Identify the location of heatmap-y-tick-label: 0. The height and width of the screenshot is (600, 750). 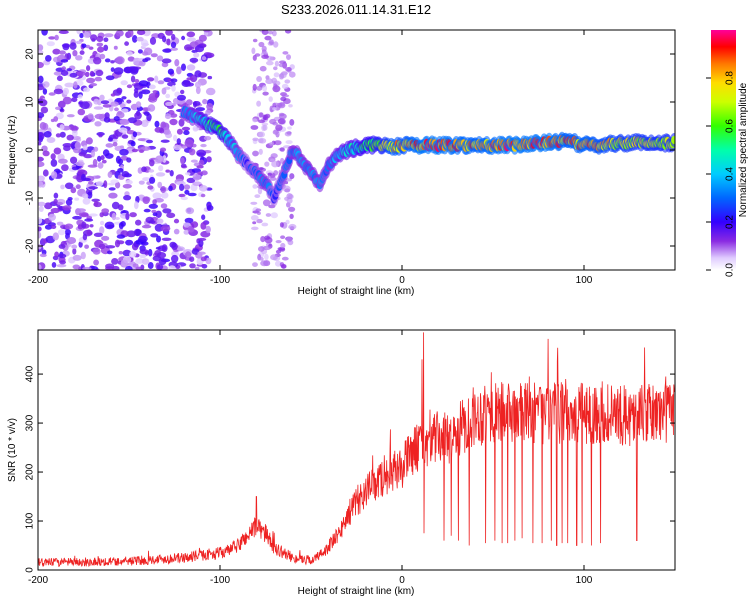
(30, 150).